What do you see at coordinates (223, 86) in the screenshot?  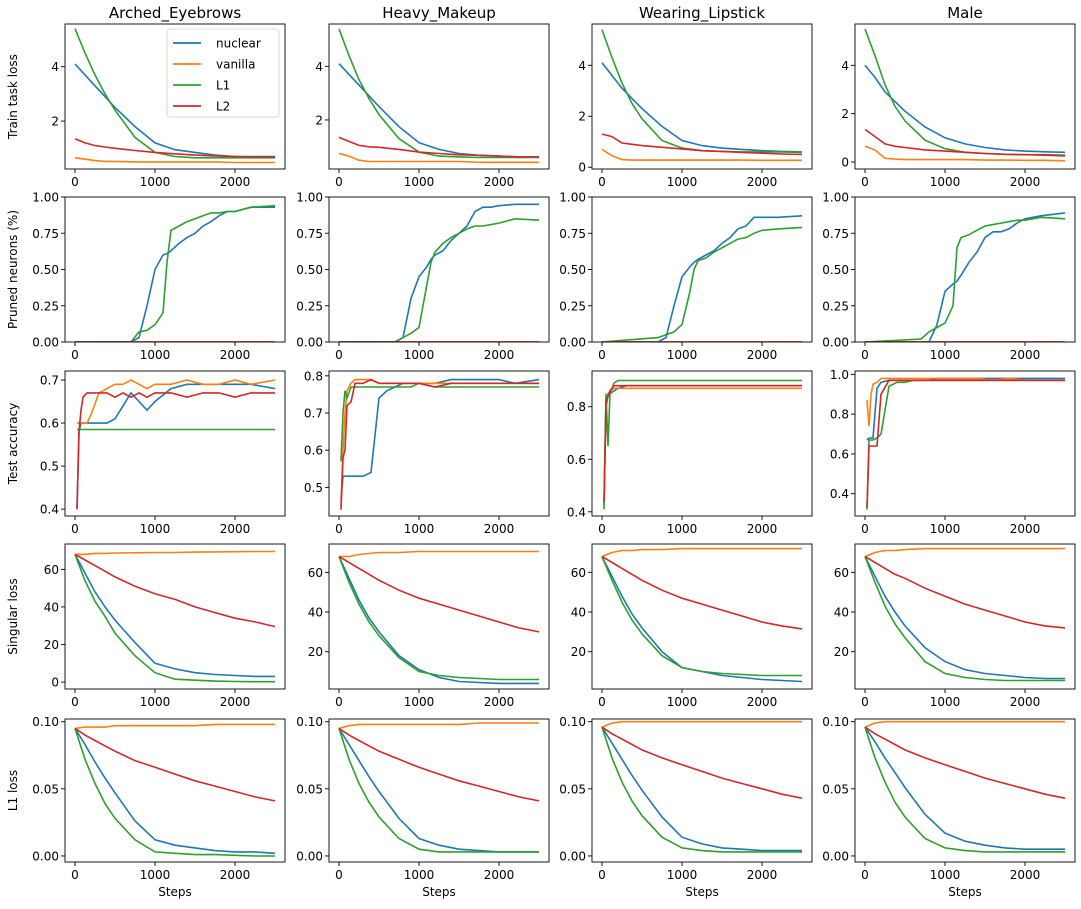 I see `legend-label-L1: L1` at bounding box center [223, 86].